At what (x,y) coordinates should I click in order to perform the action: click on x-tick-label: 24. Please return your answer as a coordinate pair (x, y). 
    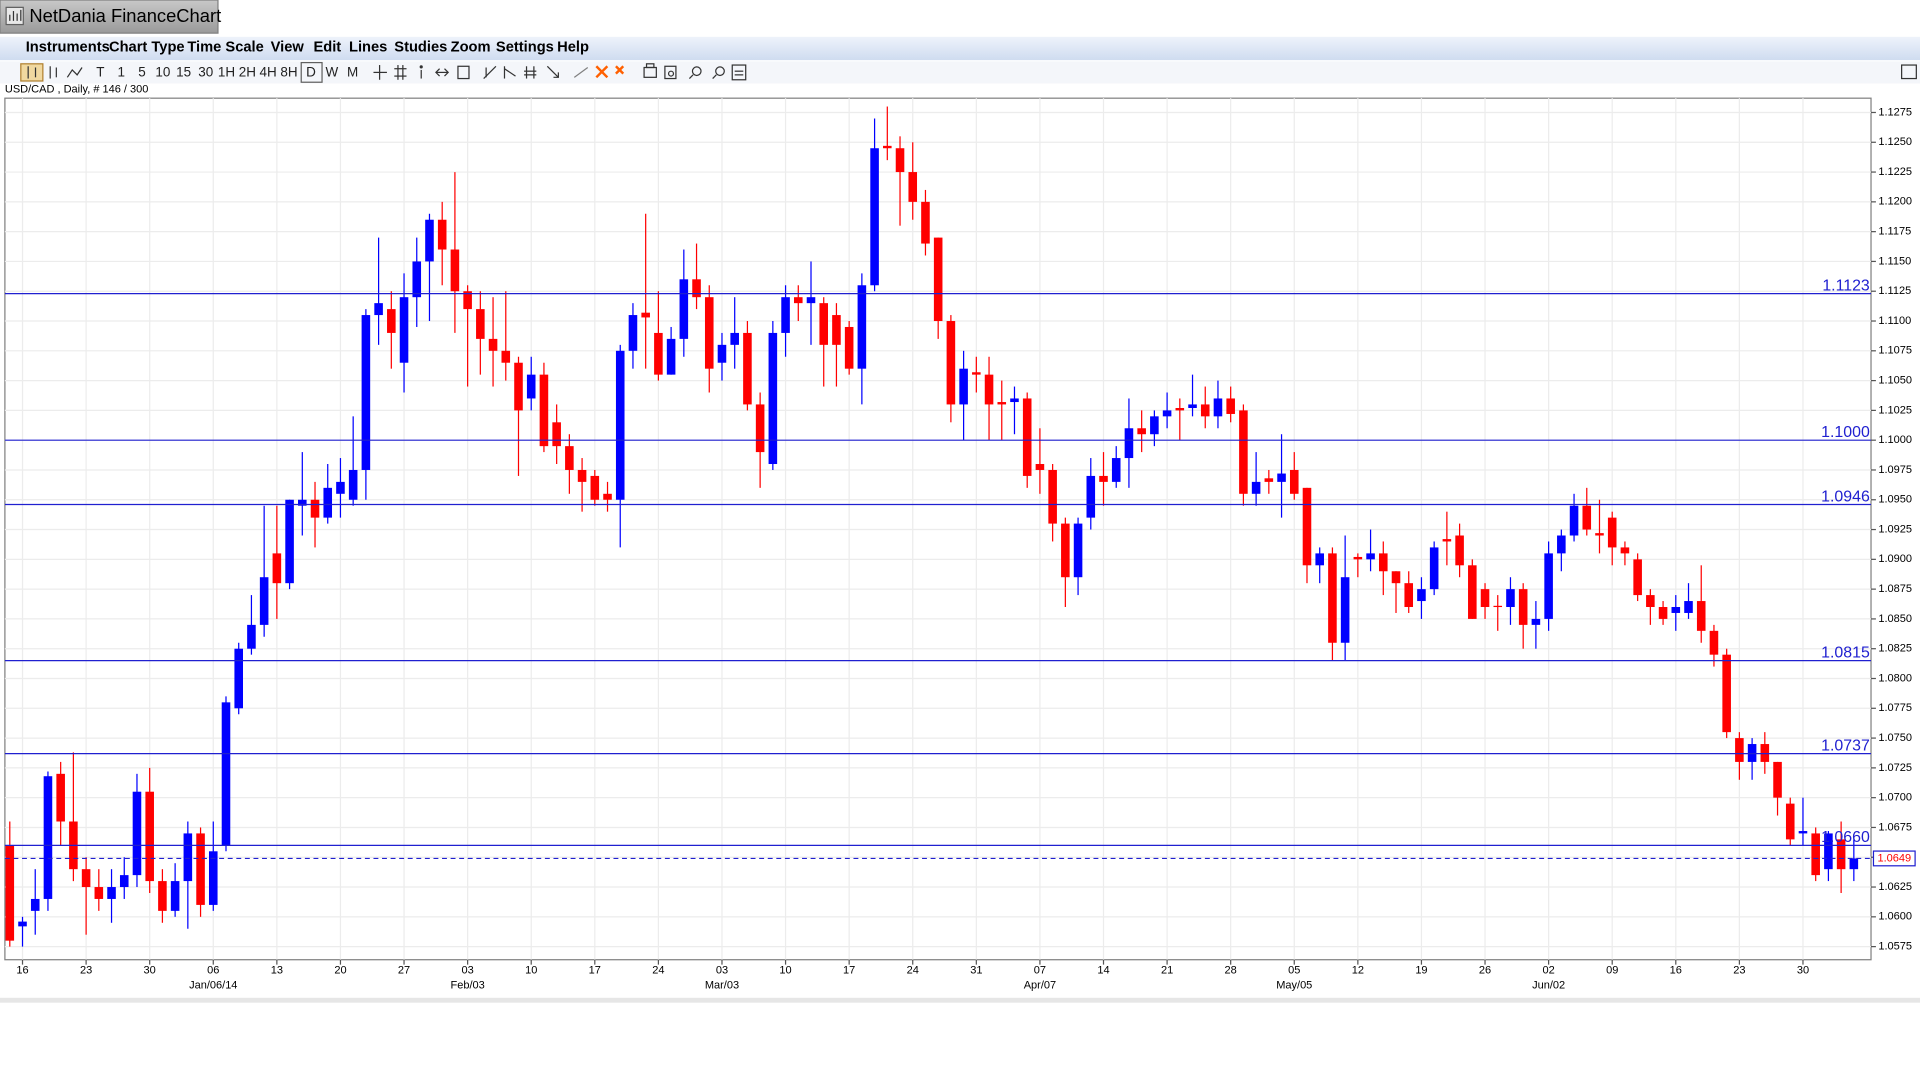
    Looking at the image, I should click on (913, 971).